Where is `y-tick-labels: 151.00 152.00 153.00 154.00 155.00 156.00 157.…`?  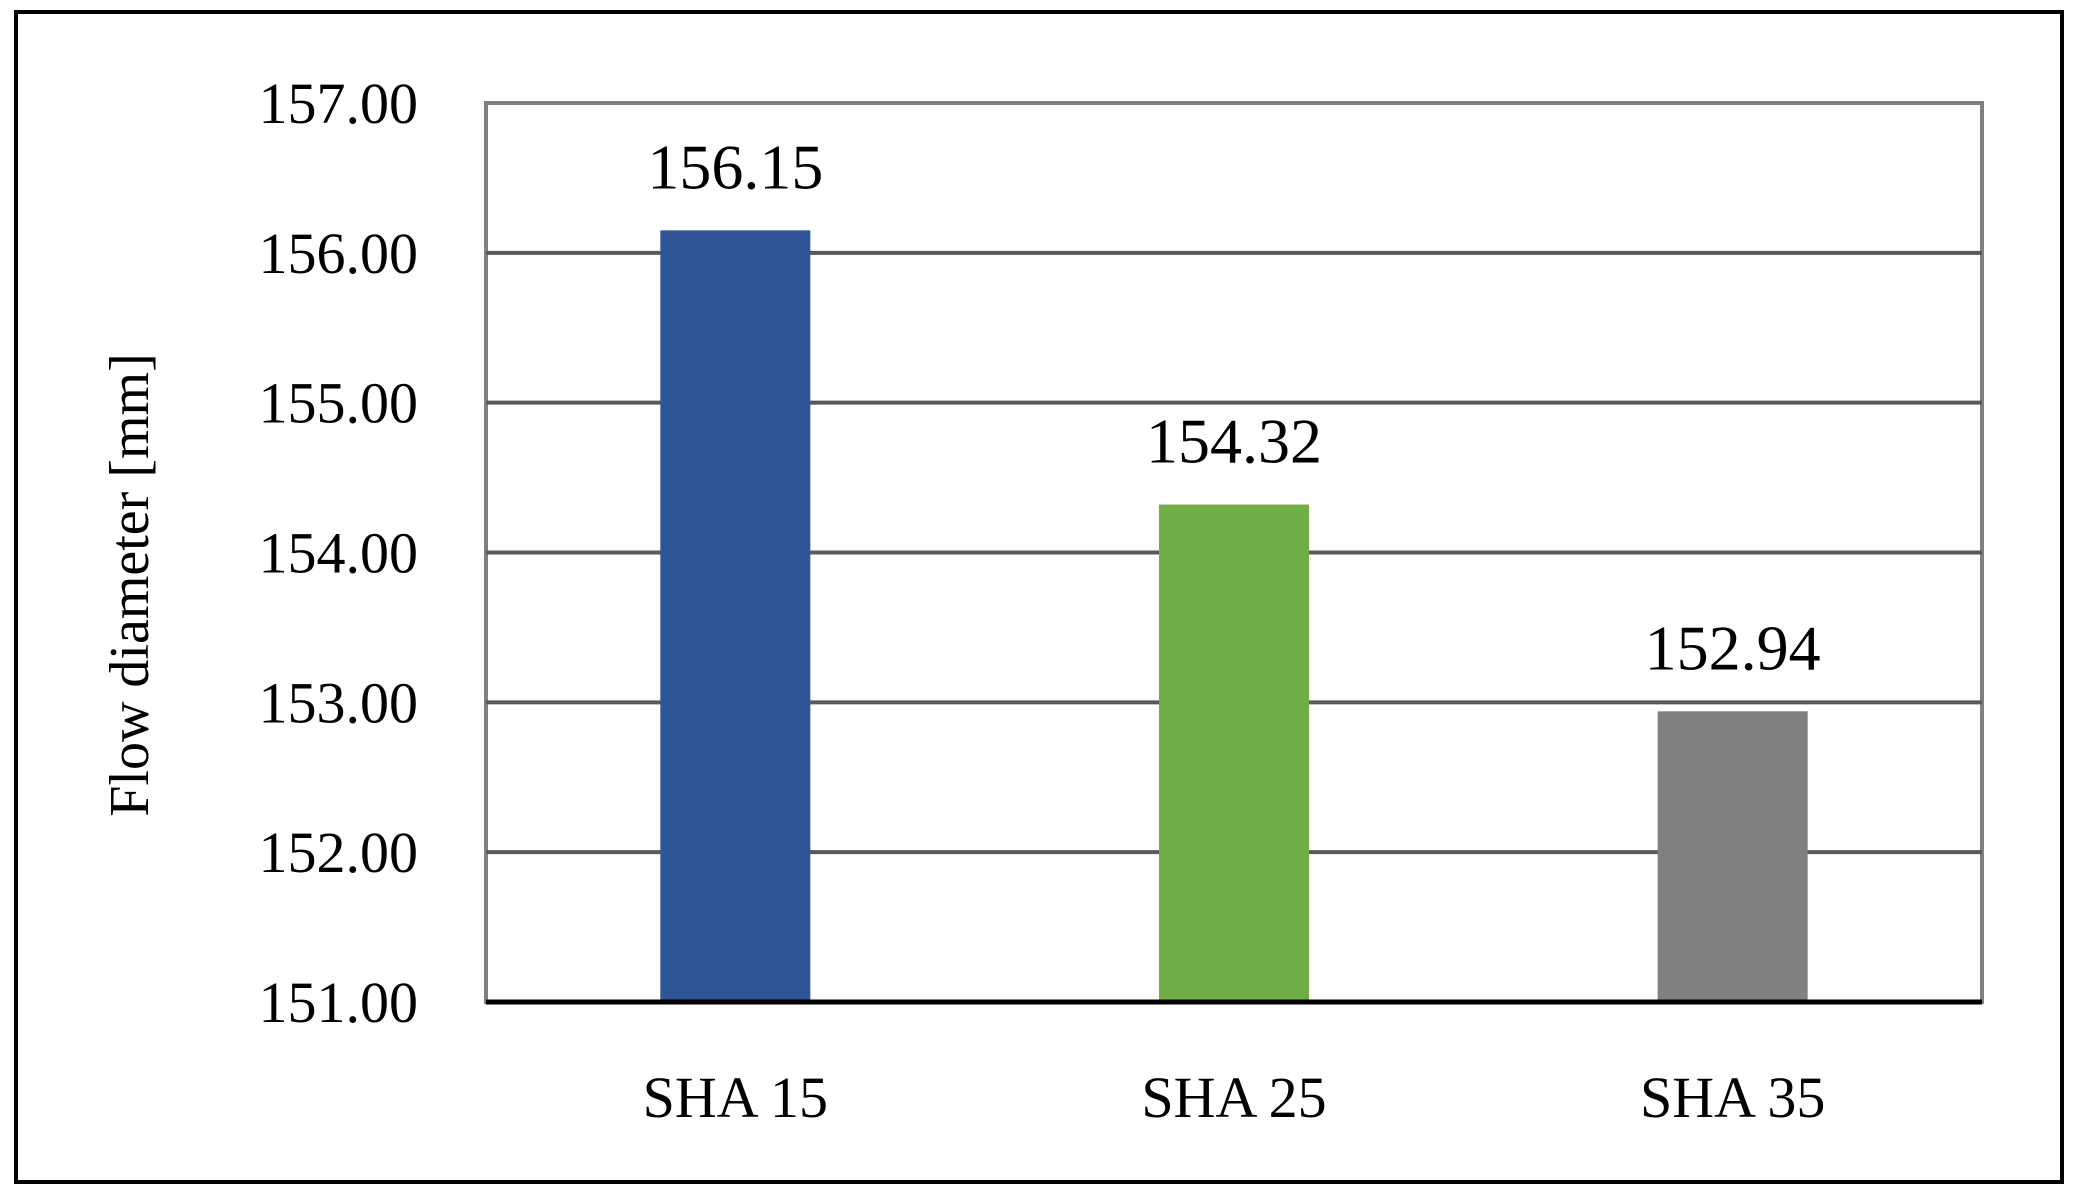 y-tick-labels: 151.00 152.00 153.00 154.00 155.00 156.00 157.… is located at coordinates (339, 553).